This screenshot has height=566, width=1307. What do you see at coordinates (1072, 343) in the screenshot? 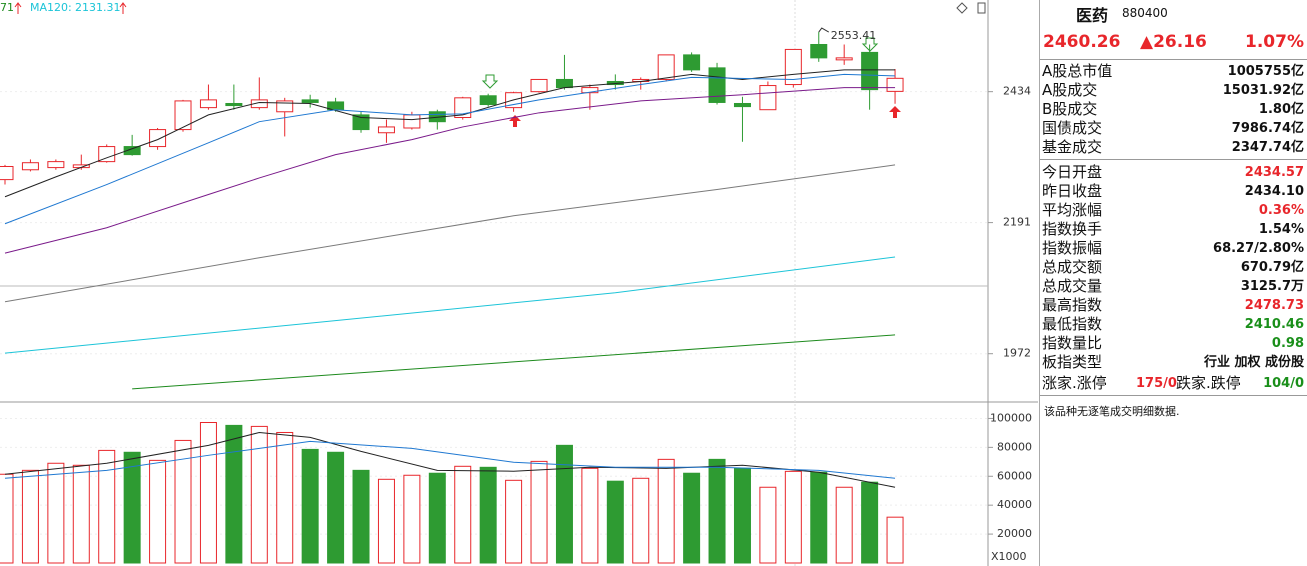
I see `stat-label: 指数量比` at bounding box center [1072, 343].